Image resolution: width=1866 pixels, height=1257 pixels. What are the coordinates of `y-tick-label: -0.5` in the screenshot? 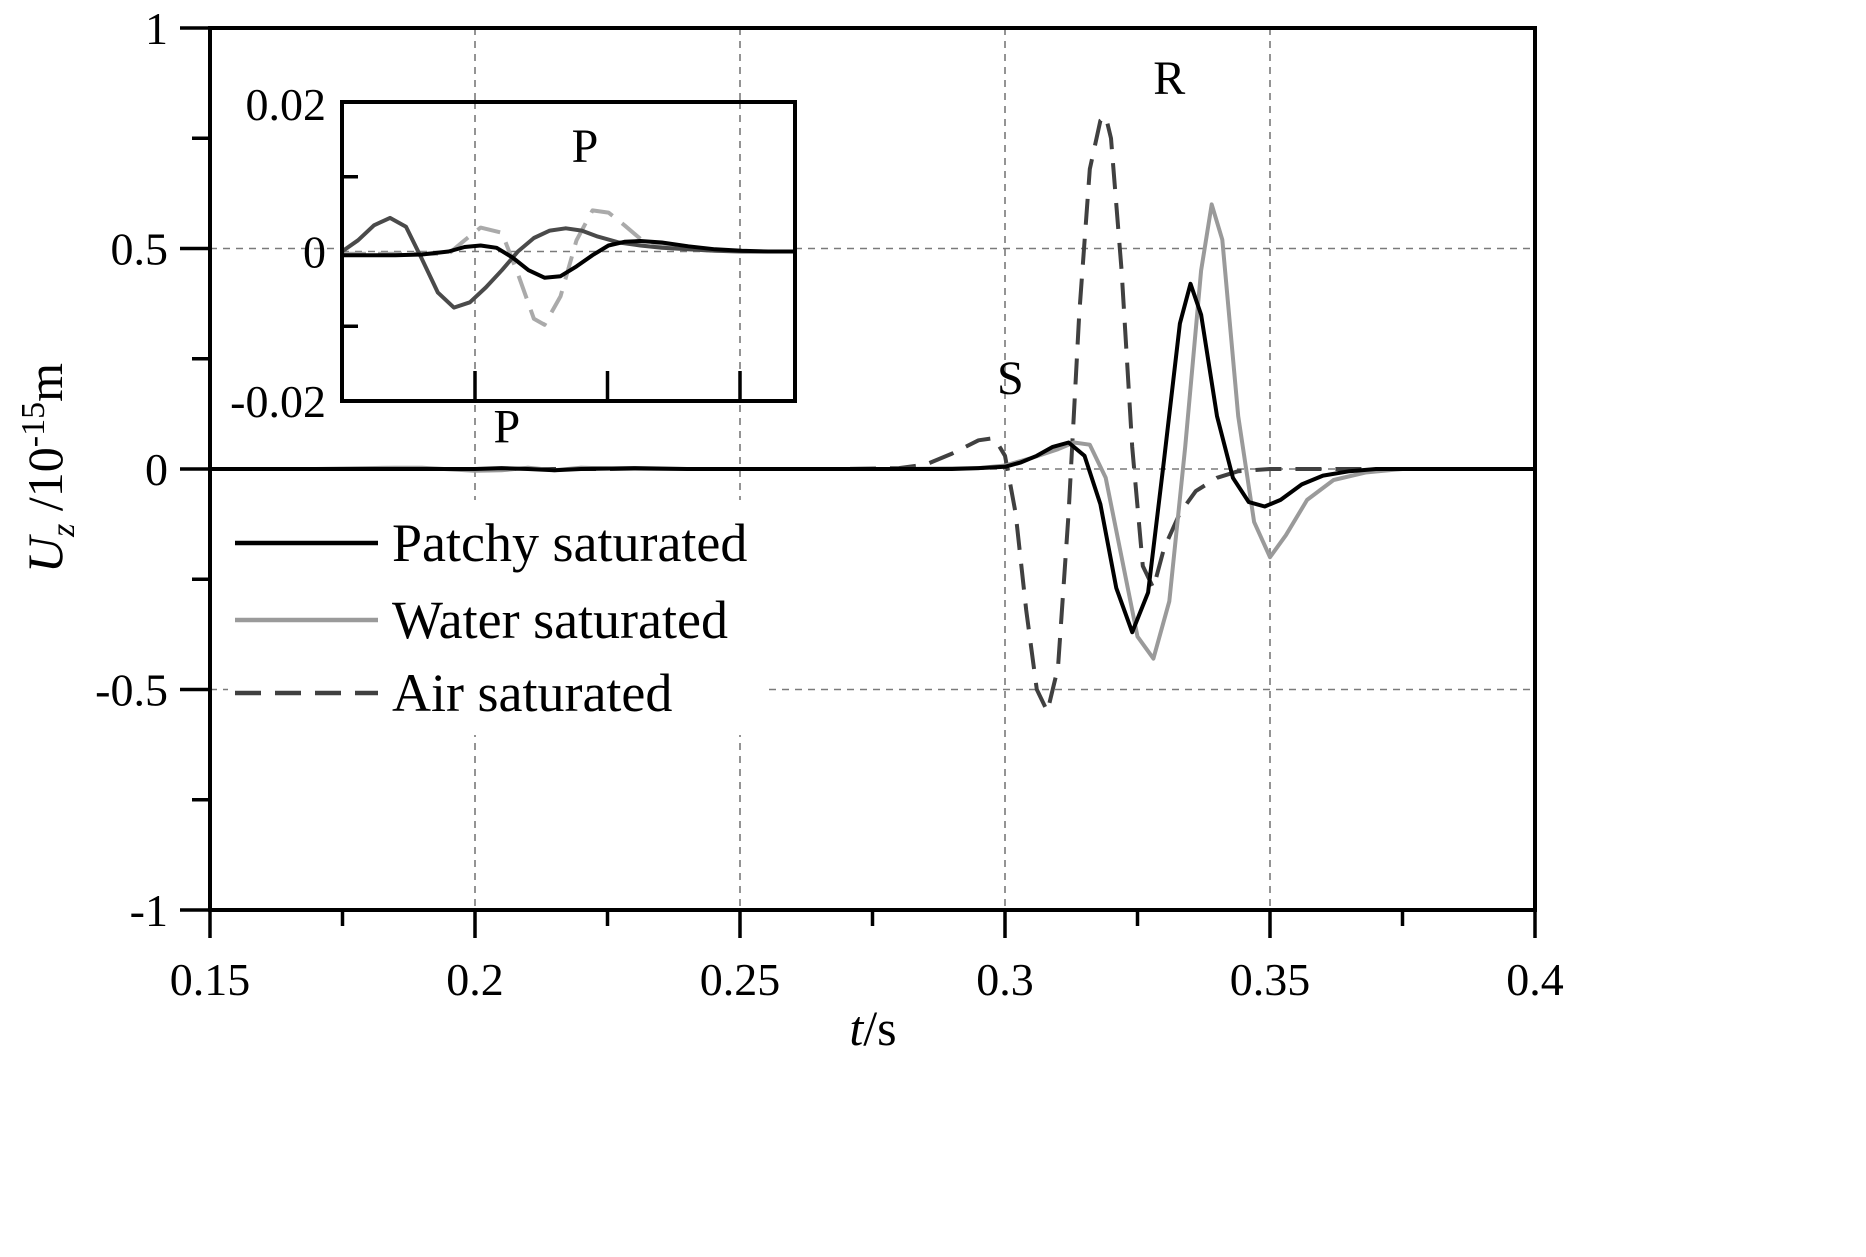 It's located at (131, 690).